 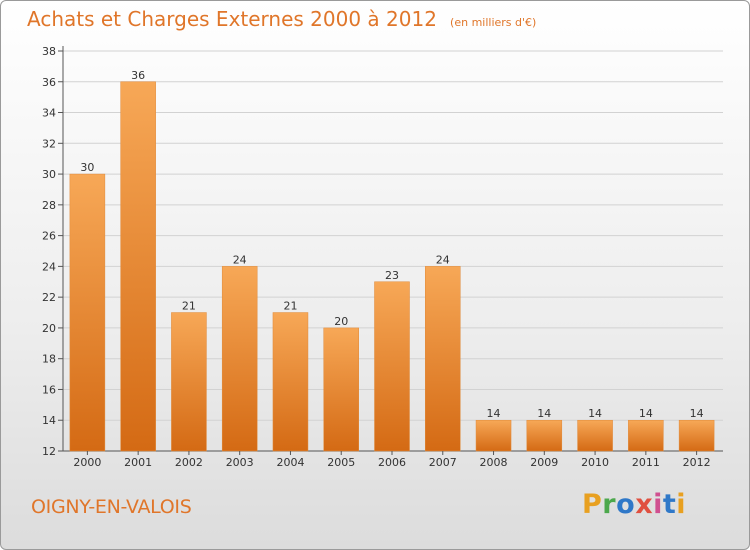 I want to click on y-tick-labels: 12 14 16 18 20 22 24 26 28 30 32 34 36 38, so click(x=49, y=251).